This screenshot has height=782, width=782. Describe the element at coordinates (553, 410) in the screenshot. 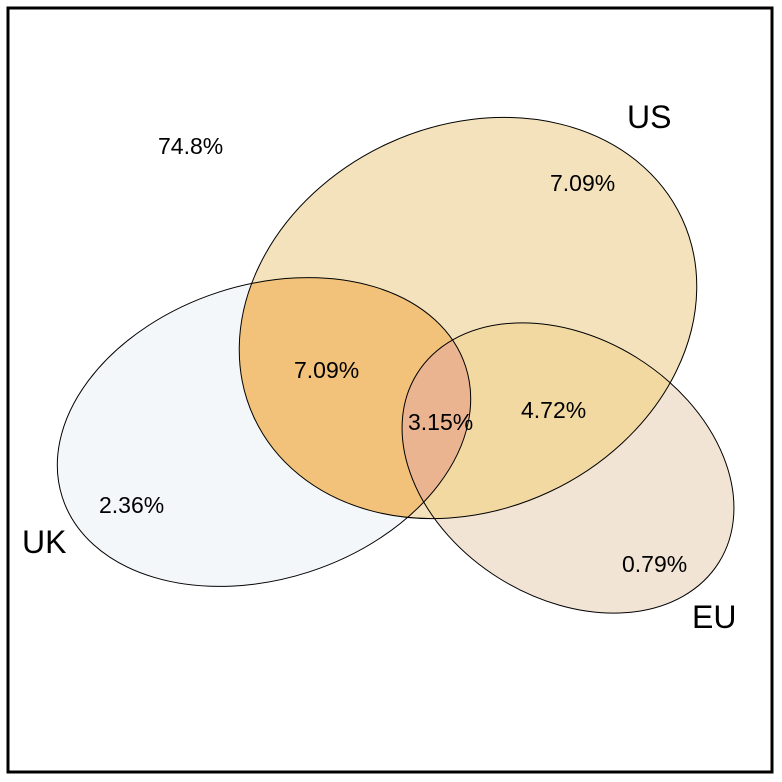

I see `region-us-eu-value: 4.72%` at that location.